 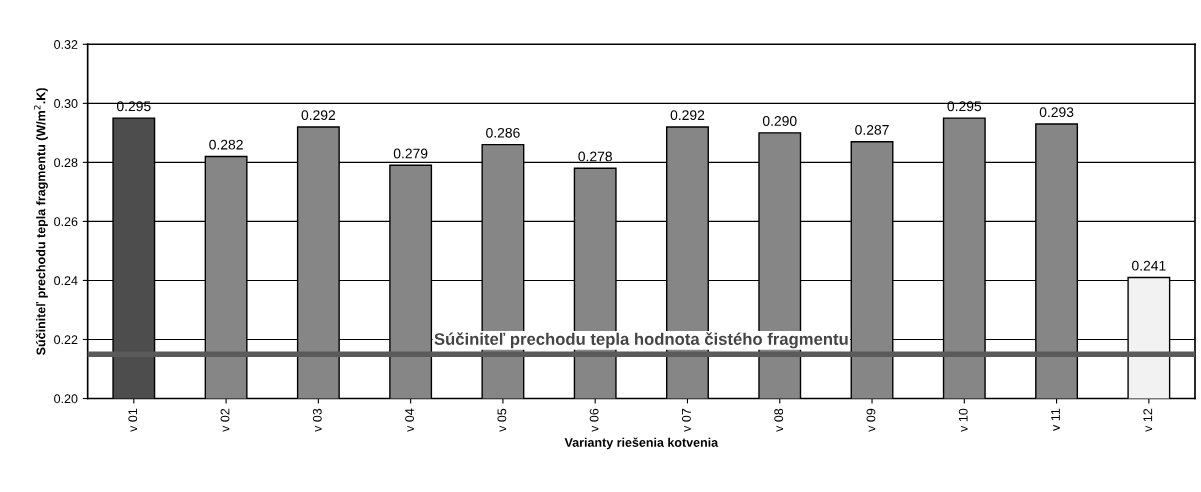 What do you see at coordinates (872, 129) in the screenshot?
I see `data-label: 0.287` at bounding box center [872, 129].